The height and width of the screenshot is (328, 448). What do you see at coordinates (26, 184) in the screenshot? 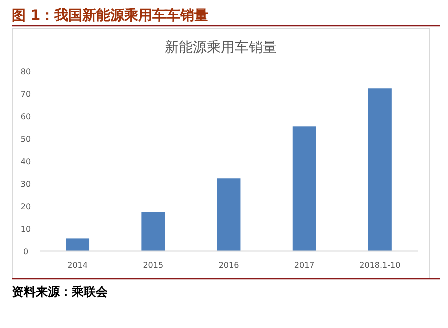
I see `y-tick-label: 30` at bounding box center [26, 184].